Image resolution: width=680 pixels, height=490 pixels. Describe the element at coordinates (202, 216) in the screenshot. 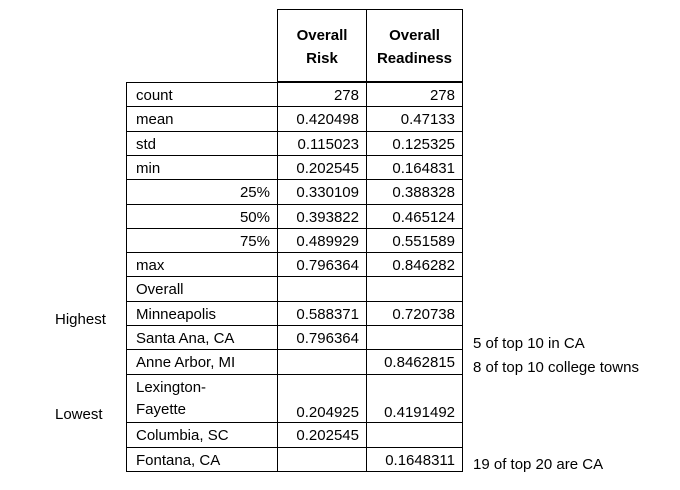

I see `row-label: 50%` at that location.